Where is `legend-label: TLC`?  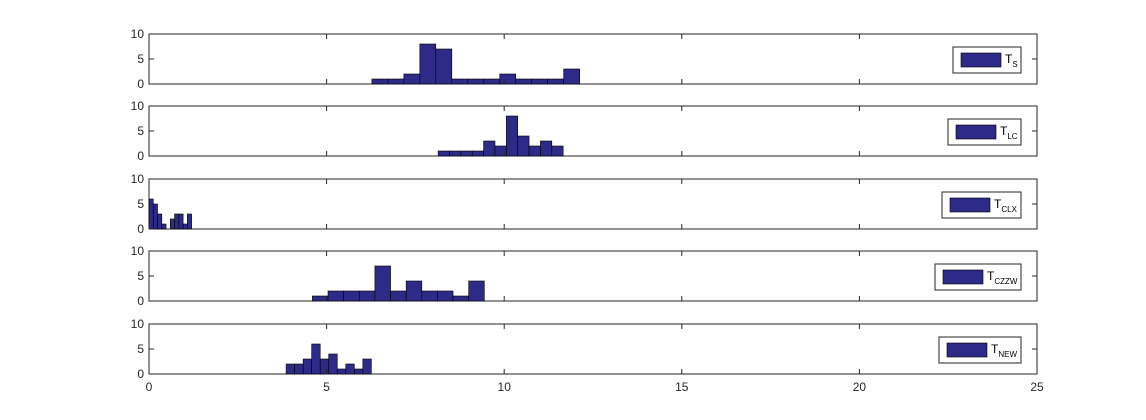
legend-label: TLC is located at coordinates (1009, 132).